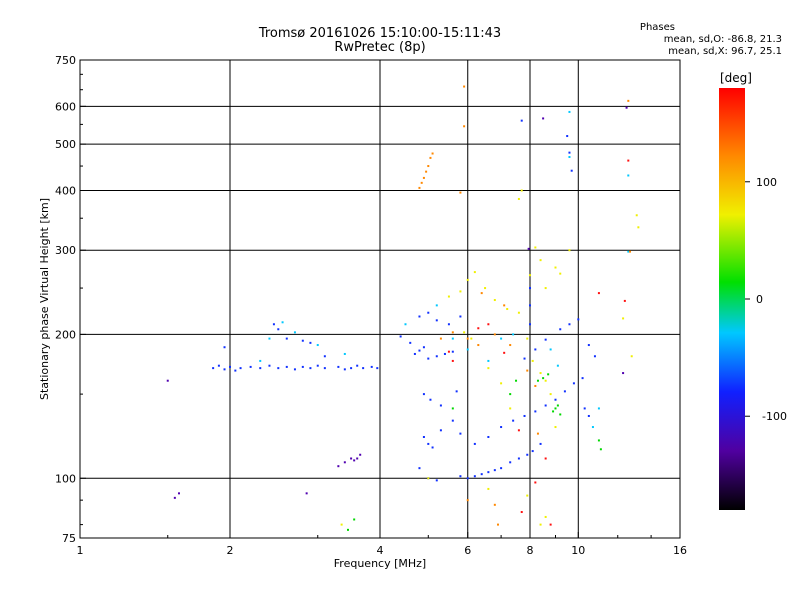 The image size is (800, 600). Describe the element at coordinates (65, 334) in the screenshot. I see `y-tick-label: 200` at that location.